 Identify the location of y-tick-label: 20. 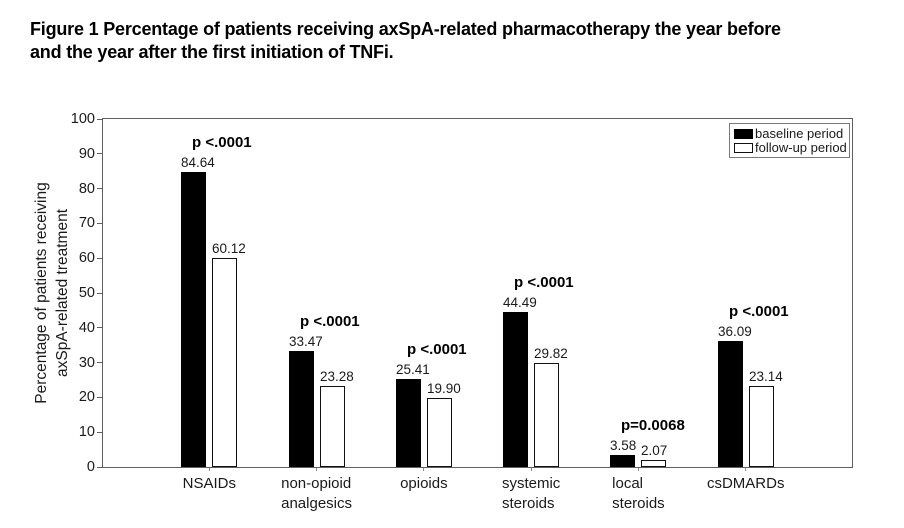
(86, 397).